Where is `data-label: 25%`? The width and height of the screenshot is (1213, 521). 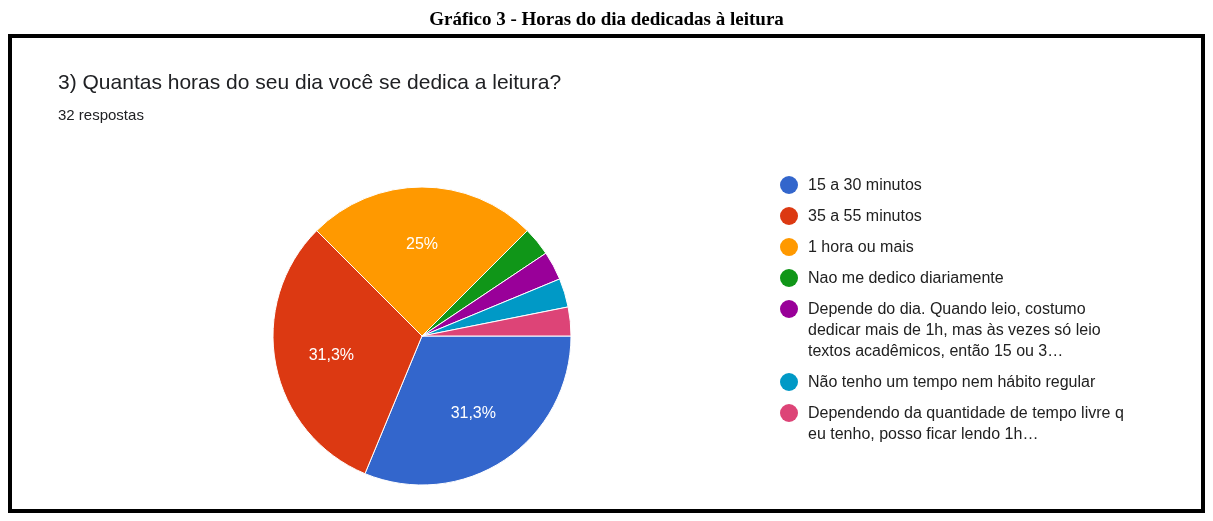 data-label: 25% is located at coordinates (422, 244).